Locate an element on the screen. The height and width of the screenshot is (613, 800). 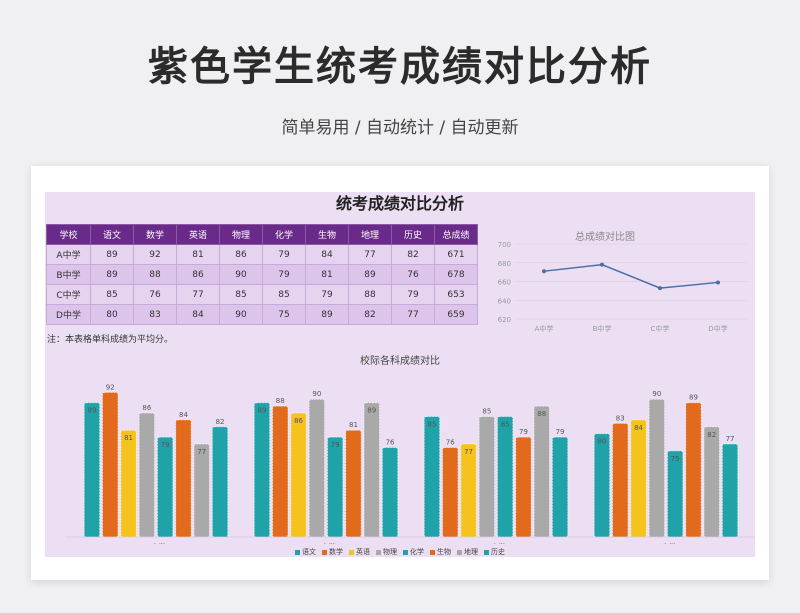
table-row: A中学 89 92 81 86 79 84 77 82 671 is located at coordinates (262, 254).